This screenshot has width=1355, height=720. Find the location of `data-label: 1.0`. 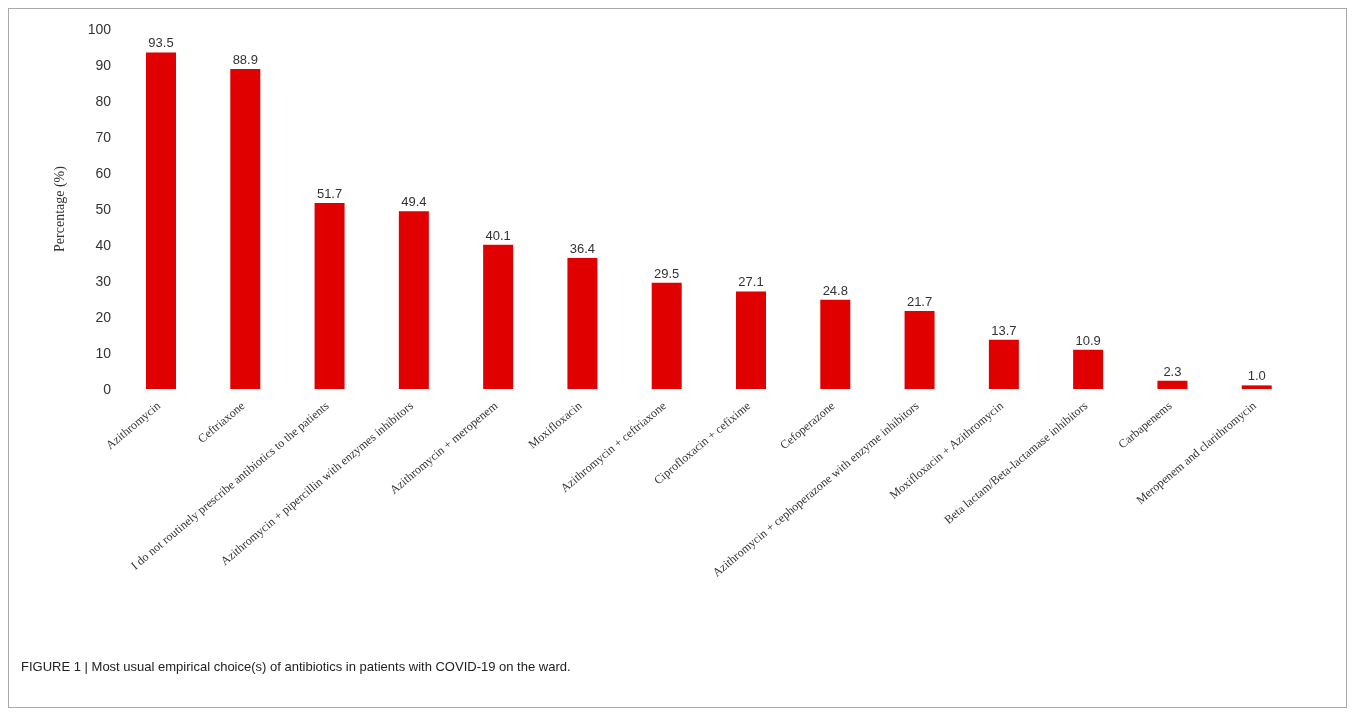

data-label: 1.0 is located at coordinates (1256, 376).